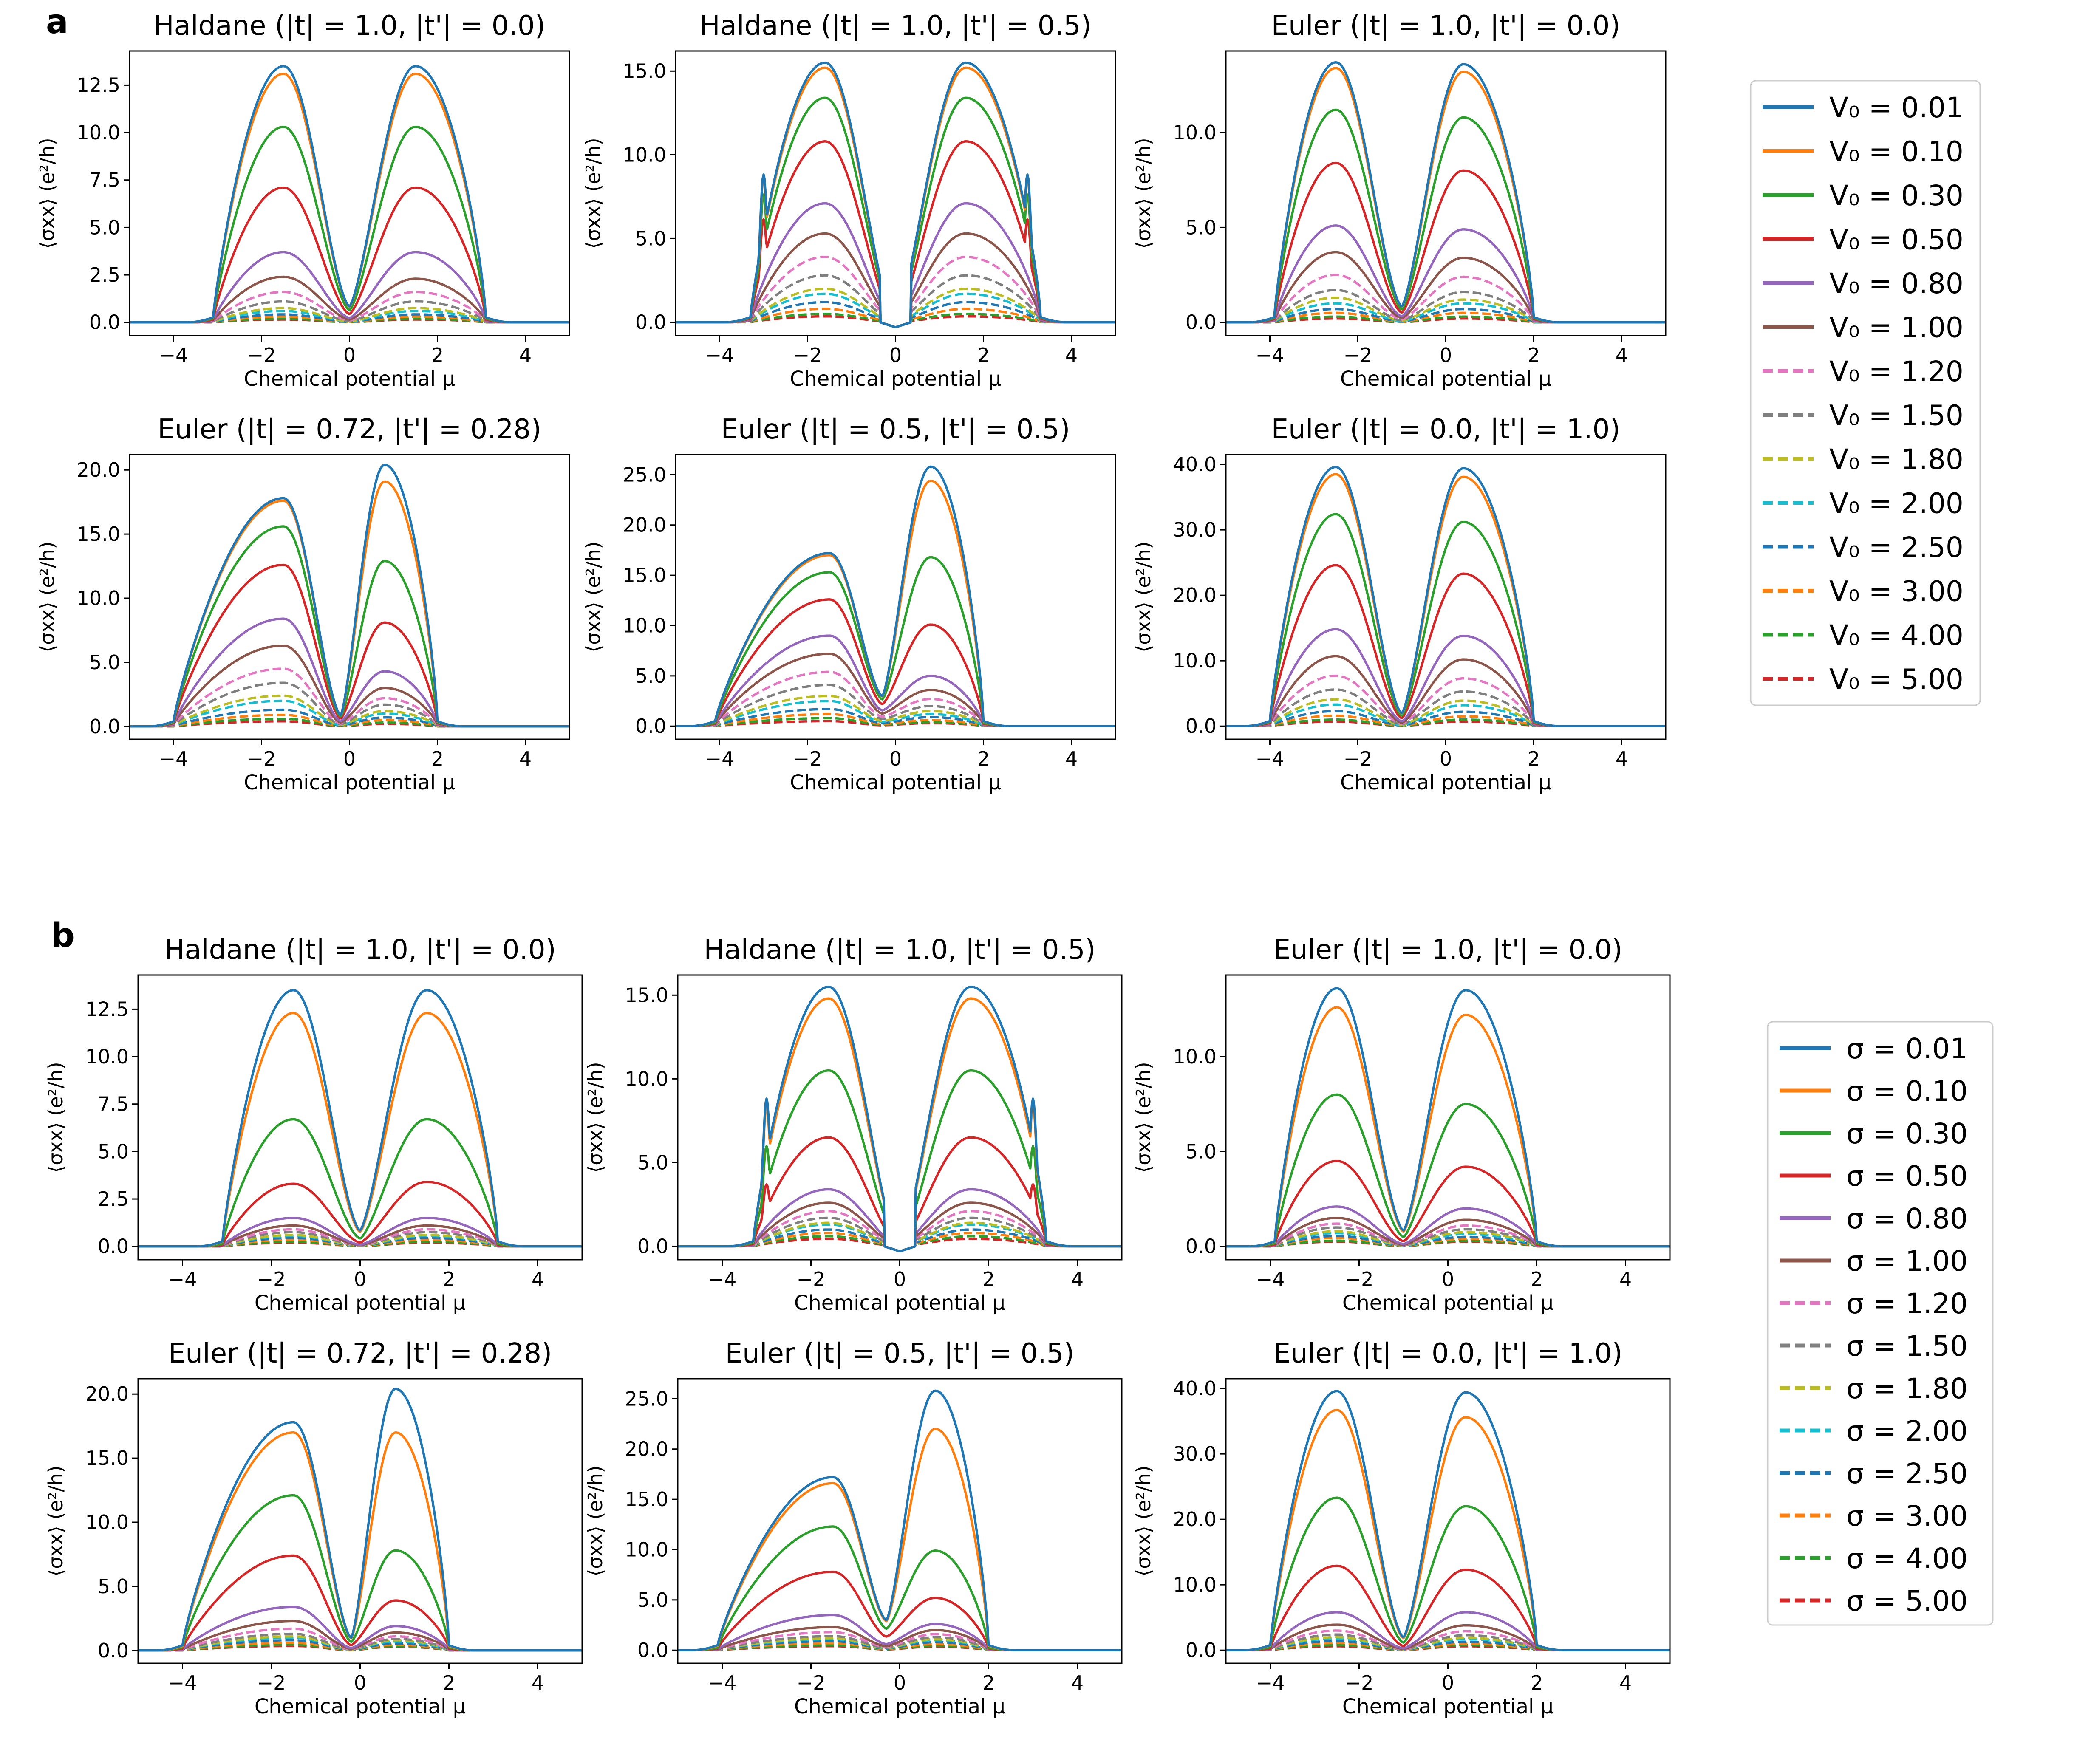  I want to click on y-tick-label: 12.5, so click(107, 1009).